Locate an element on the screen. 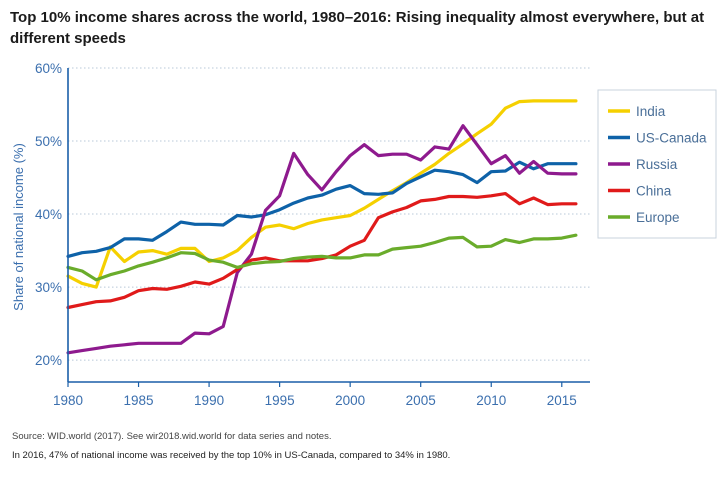 The height and width of the screenshot is (482, 727). legend-label: China is located at coordinates (654, 191).